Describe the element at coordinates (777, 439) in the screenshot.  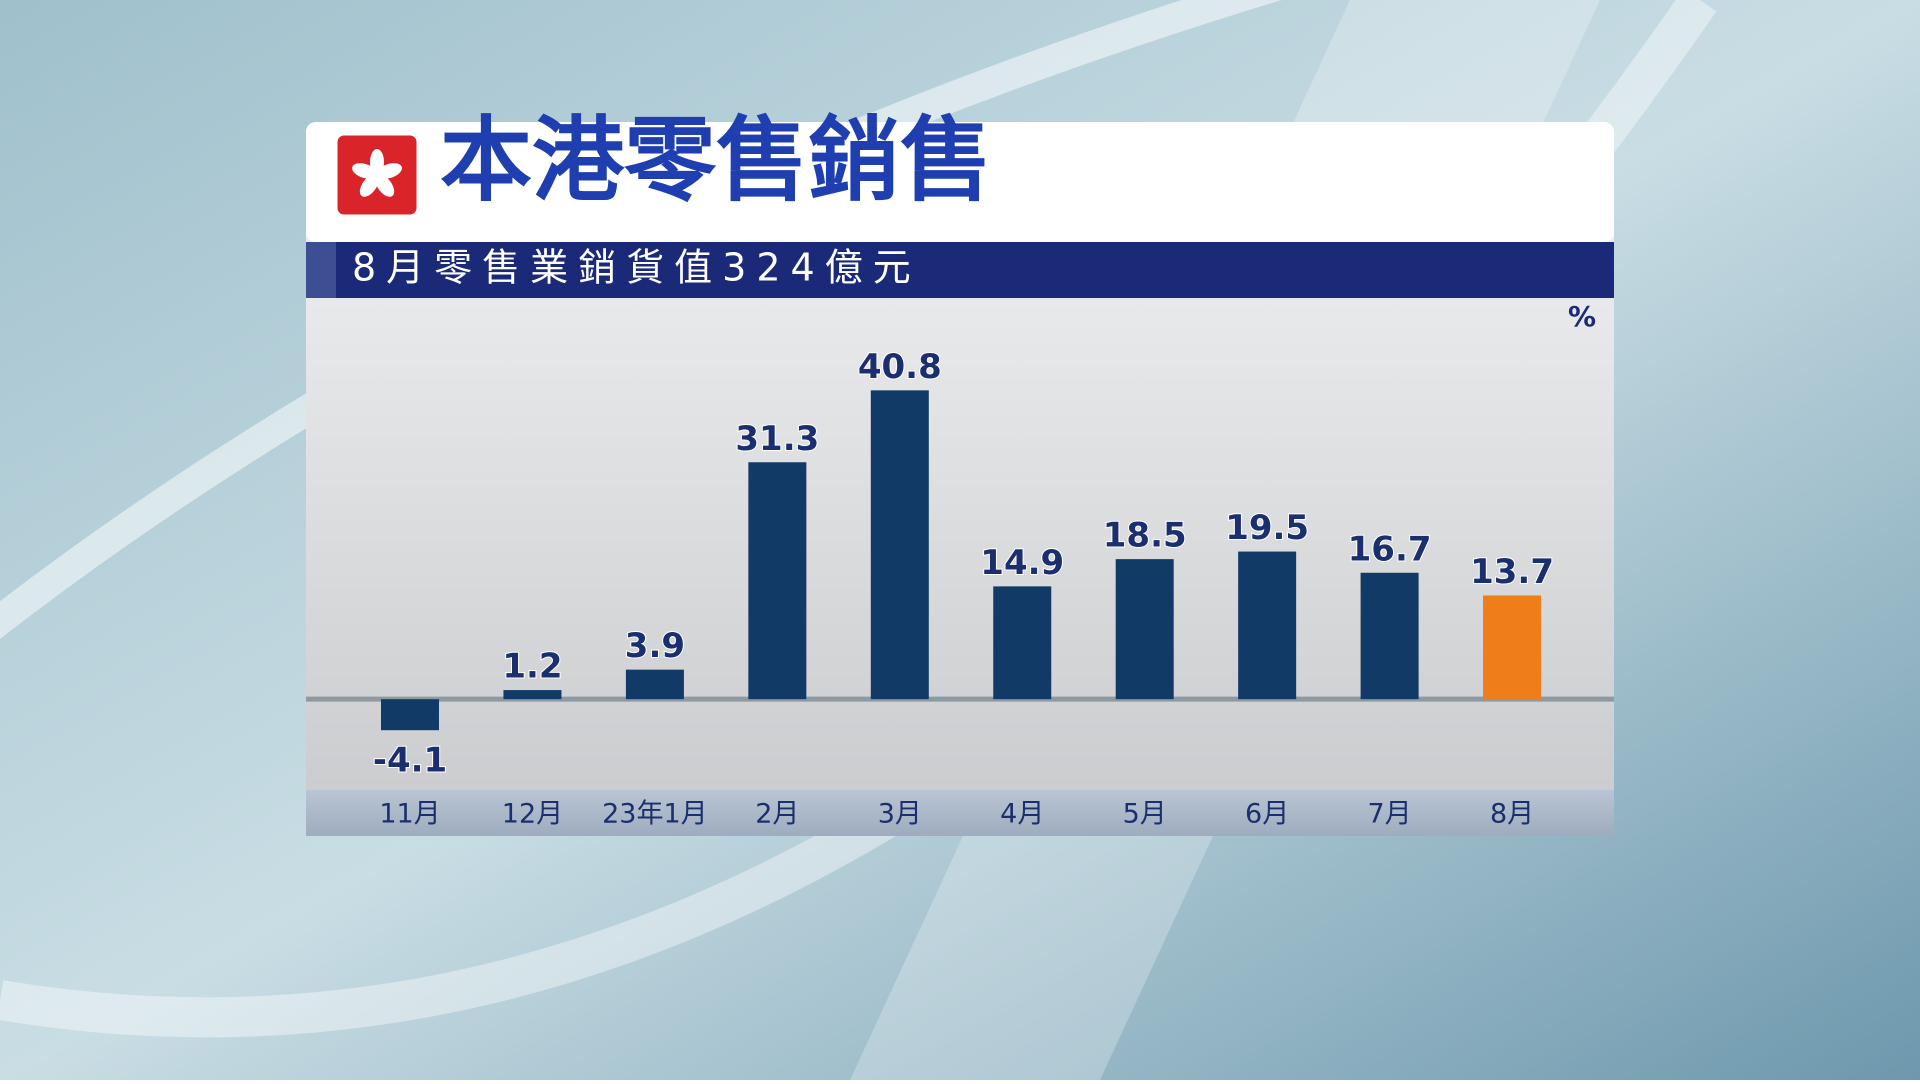
I see `value-label: 31.3` at that location.